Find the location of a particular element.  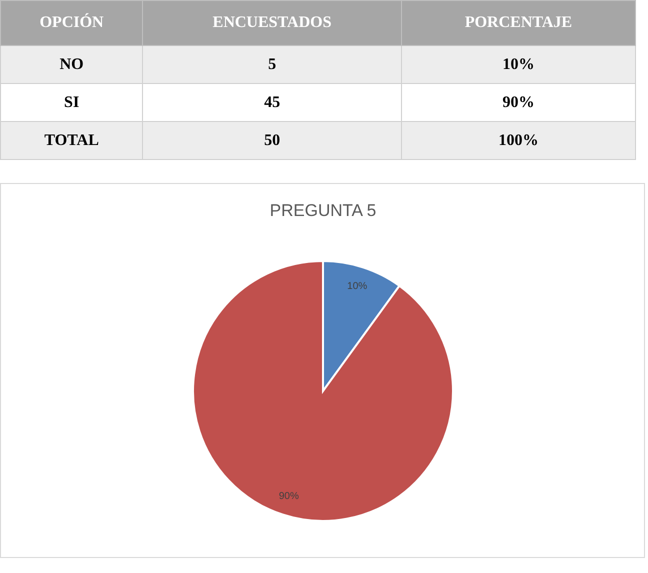

category-label: OPCIÓN is located at coordinates (71, 23).